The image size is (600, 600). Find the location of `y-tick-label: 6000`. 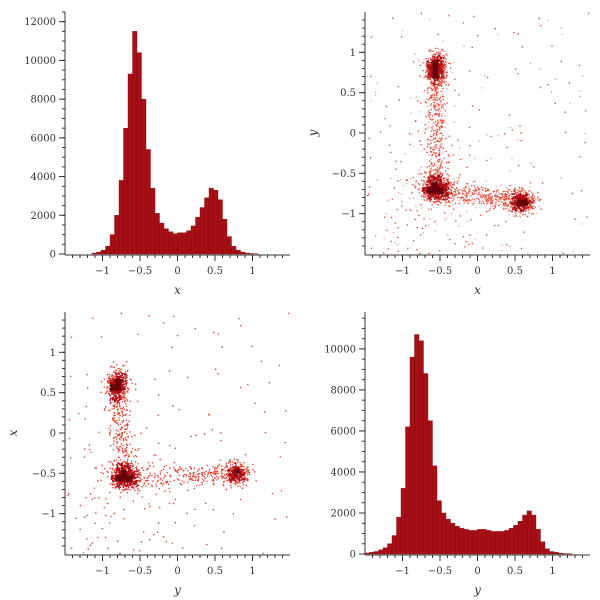

y-tick-label: 6000 is located at coordinates (43, 138).